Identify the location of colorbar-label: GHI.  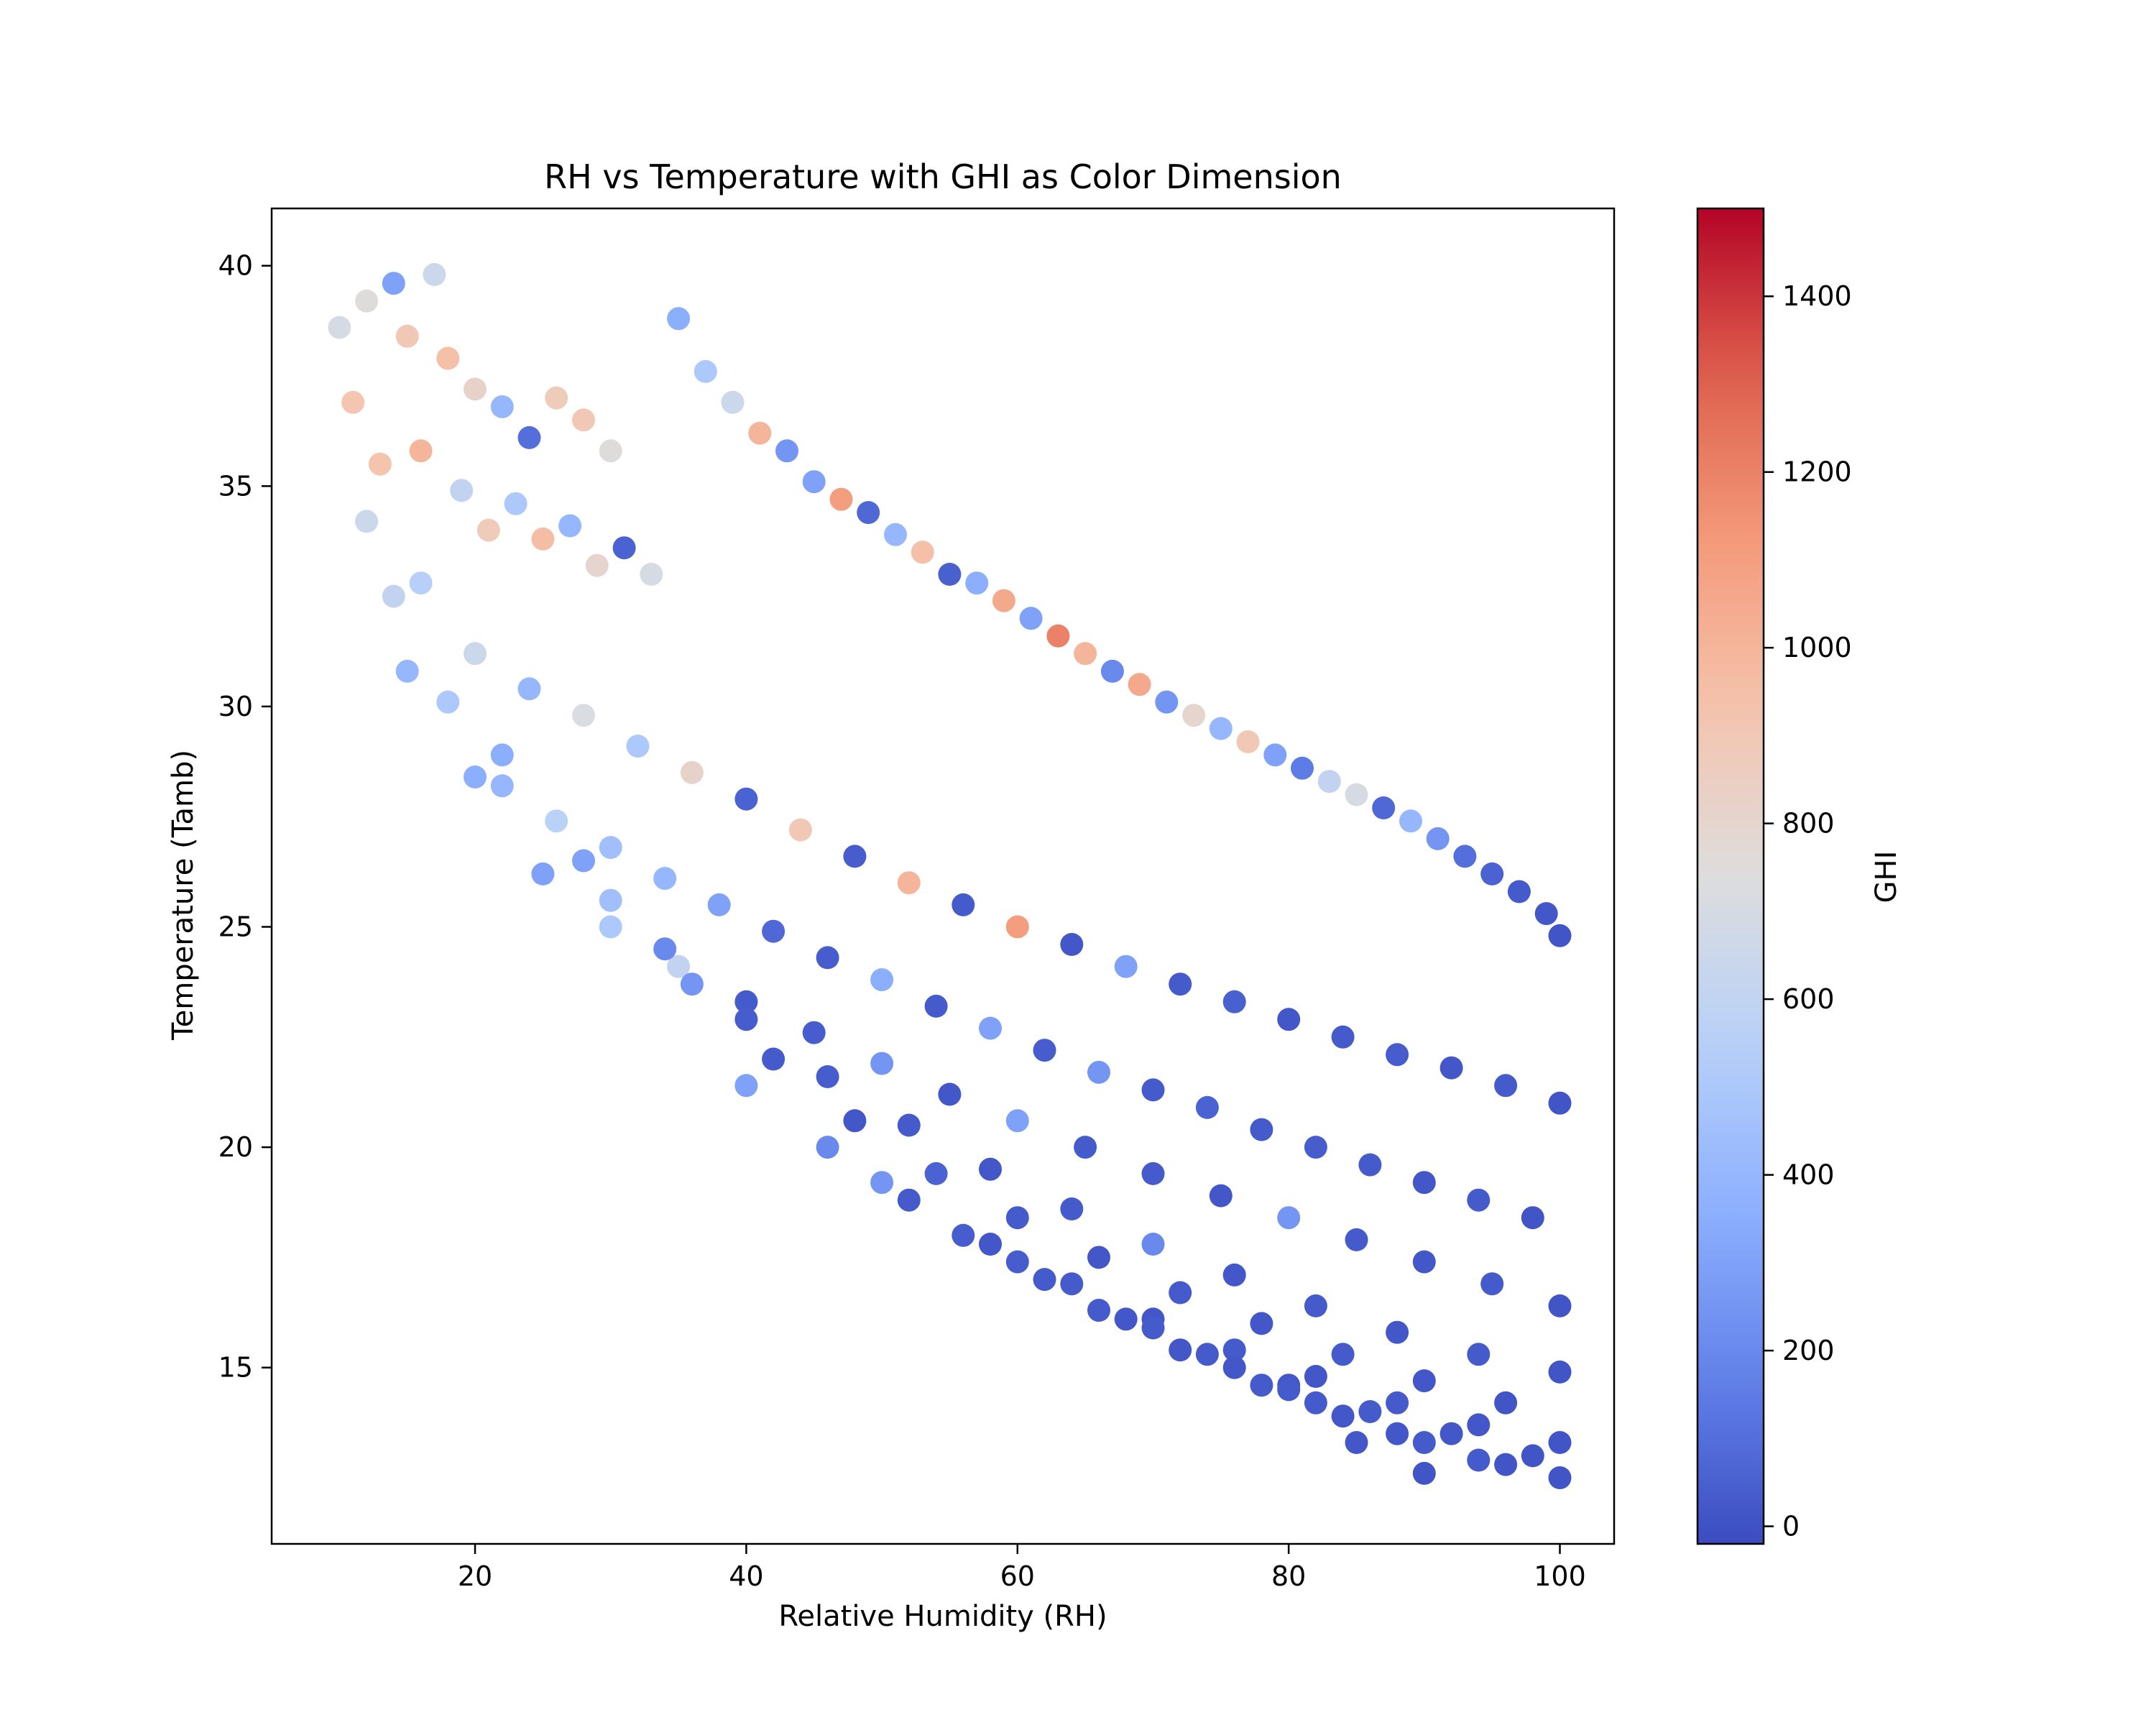
(1886, 877).